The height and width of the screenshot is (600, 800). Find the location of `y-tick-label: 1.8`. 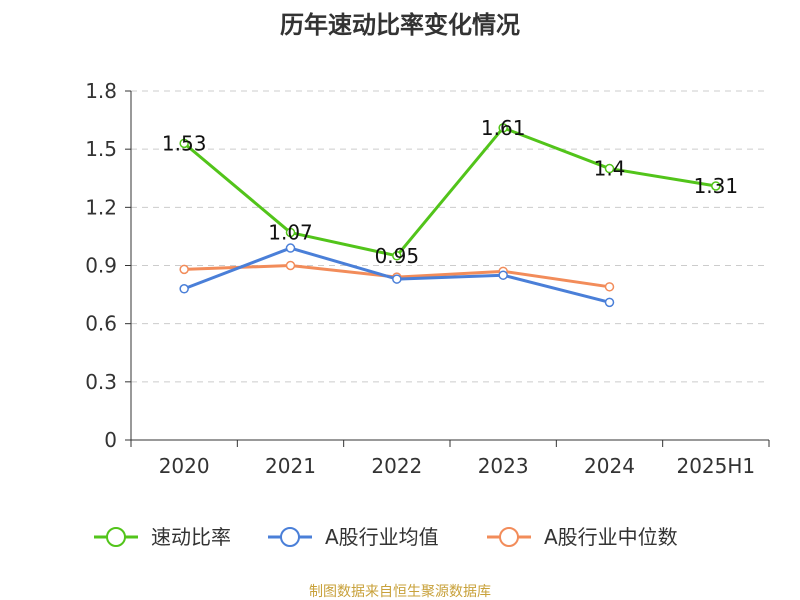

y-tick-label: 1.8 is located at coordinates (101, 91).